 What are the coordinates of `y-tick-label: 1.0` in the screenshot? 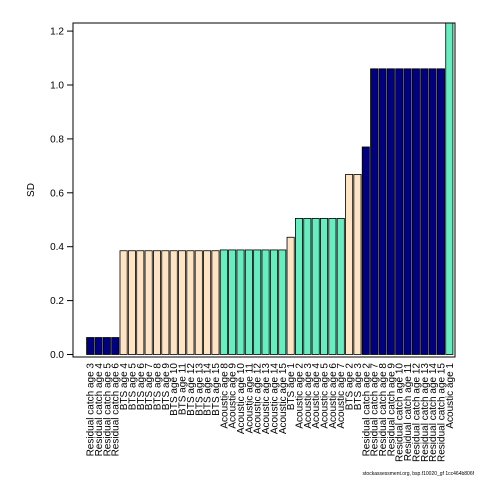 It's located at (57, 85).